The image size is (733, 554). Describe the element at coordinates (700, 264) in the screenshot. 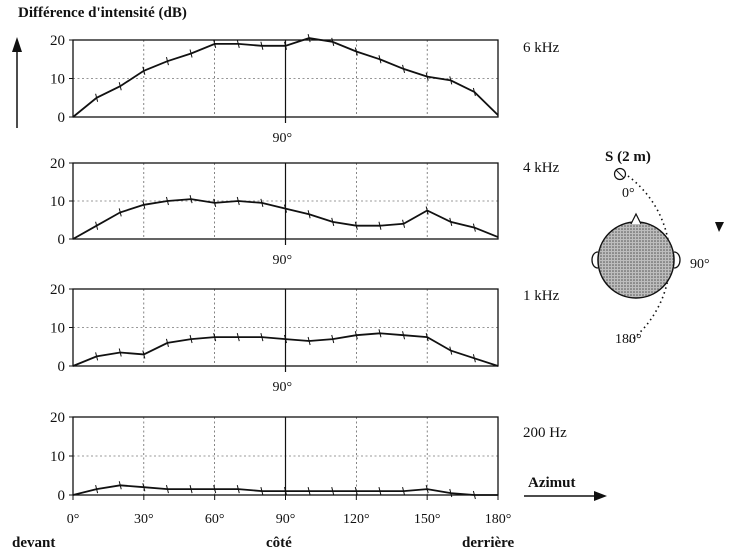

I see `angle-90-label: 90°` at that location.